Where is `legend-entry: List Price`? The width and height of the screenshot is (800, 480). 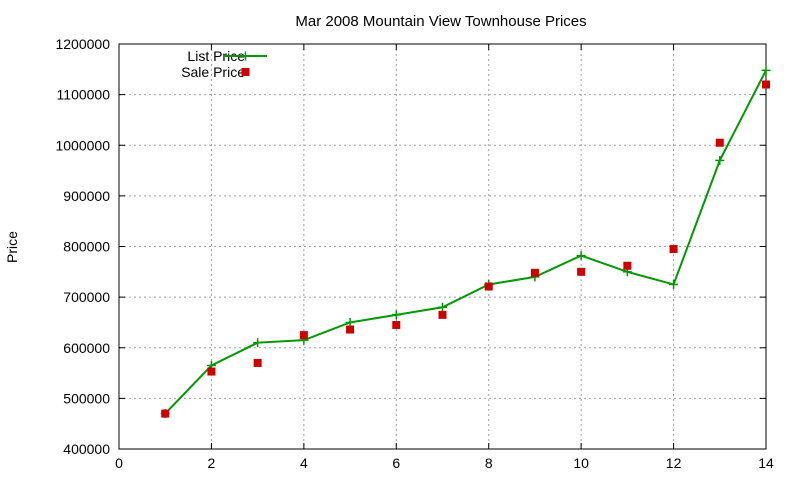
legend-entry: List Price is located at coordinates (227, 56).